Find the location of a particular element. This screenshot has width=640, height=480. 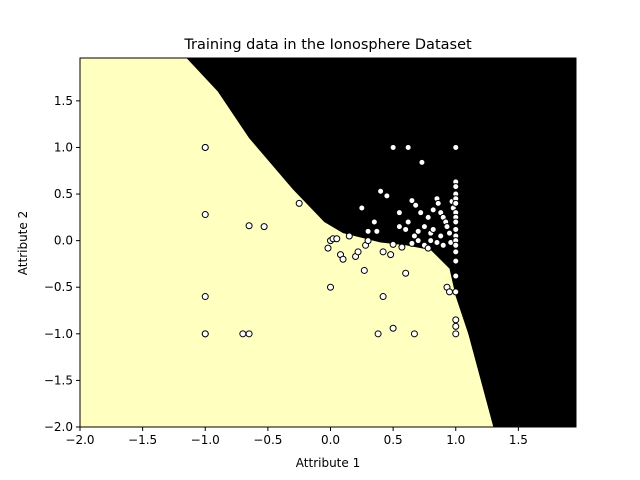

y-tick-label: −1.5 is located at coordinates (58, 380).